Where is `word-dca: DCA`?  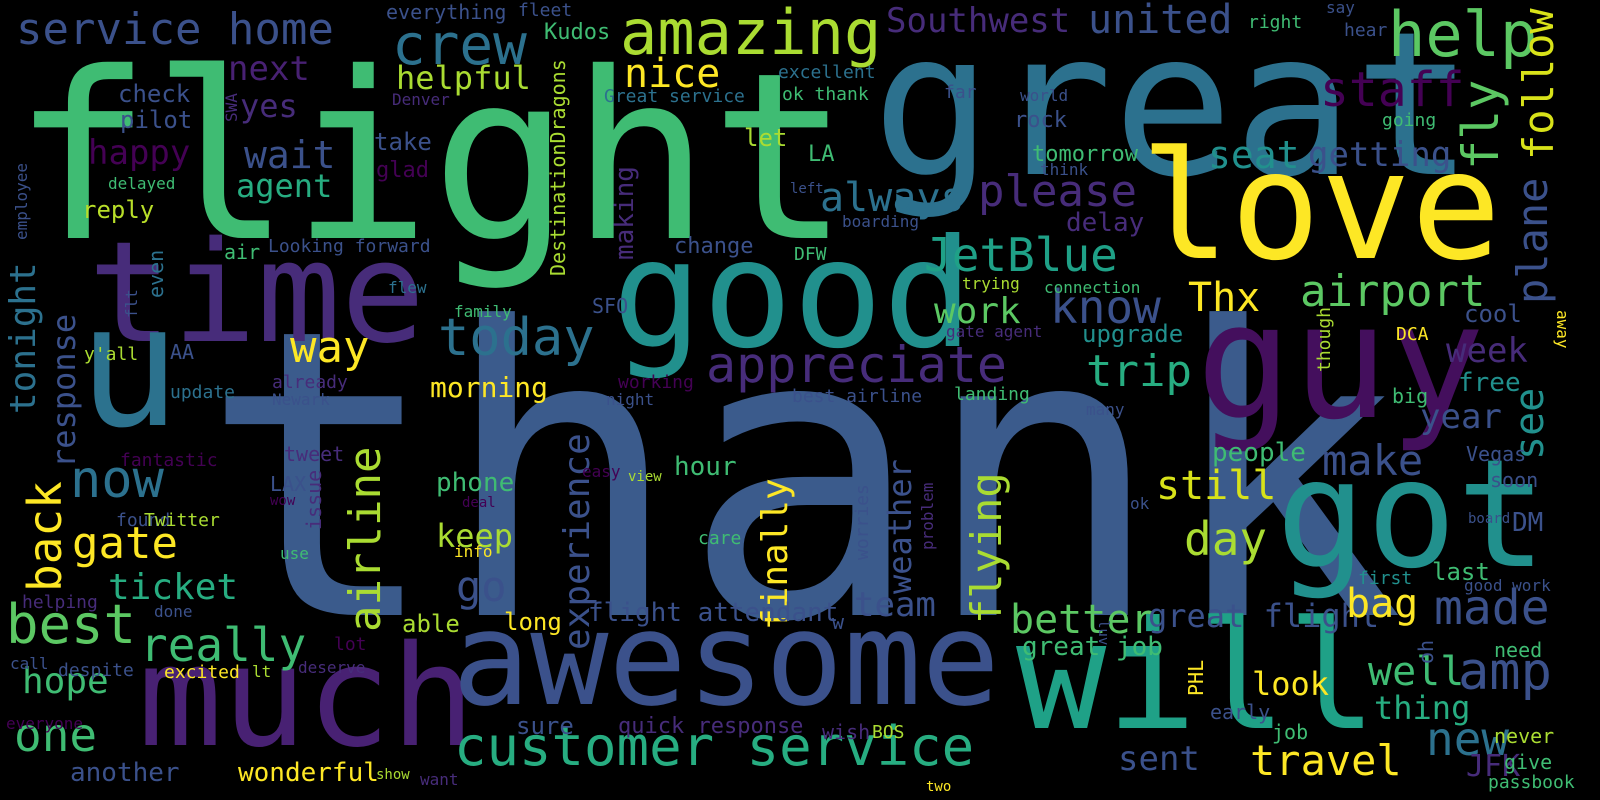
word-dca: DCA is located at coordinates (1412, 334).